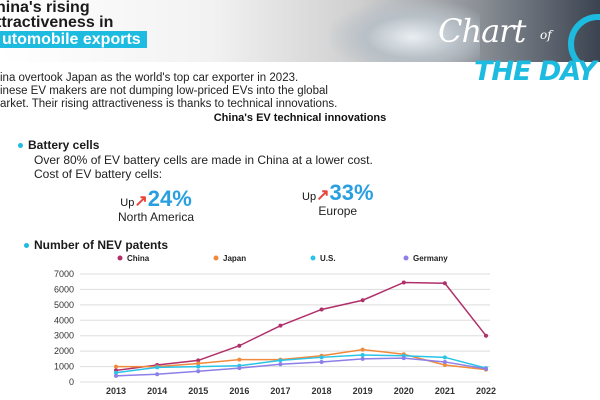 The image size is (600, 400). Describe the element at coordinates (64, 367) in the screenshot. I see `y-tick-label: 1000` at that location.